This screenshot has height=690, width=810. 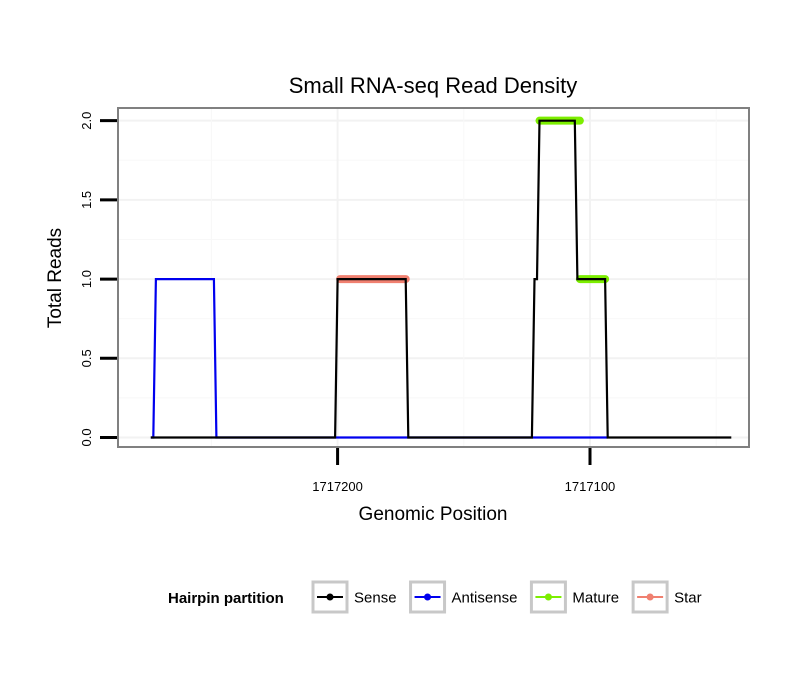 I want to click on legend-marker-sense, so click(x=330, y=597).